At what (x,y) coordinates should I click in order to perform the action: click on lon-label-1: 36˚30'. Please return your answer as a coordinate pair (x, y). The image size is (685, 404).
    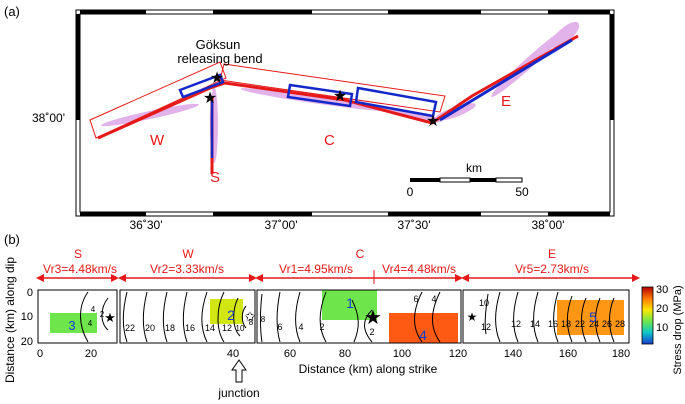
    Looking at the image, I should click on (146, 225).